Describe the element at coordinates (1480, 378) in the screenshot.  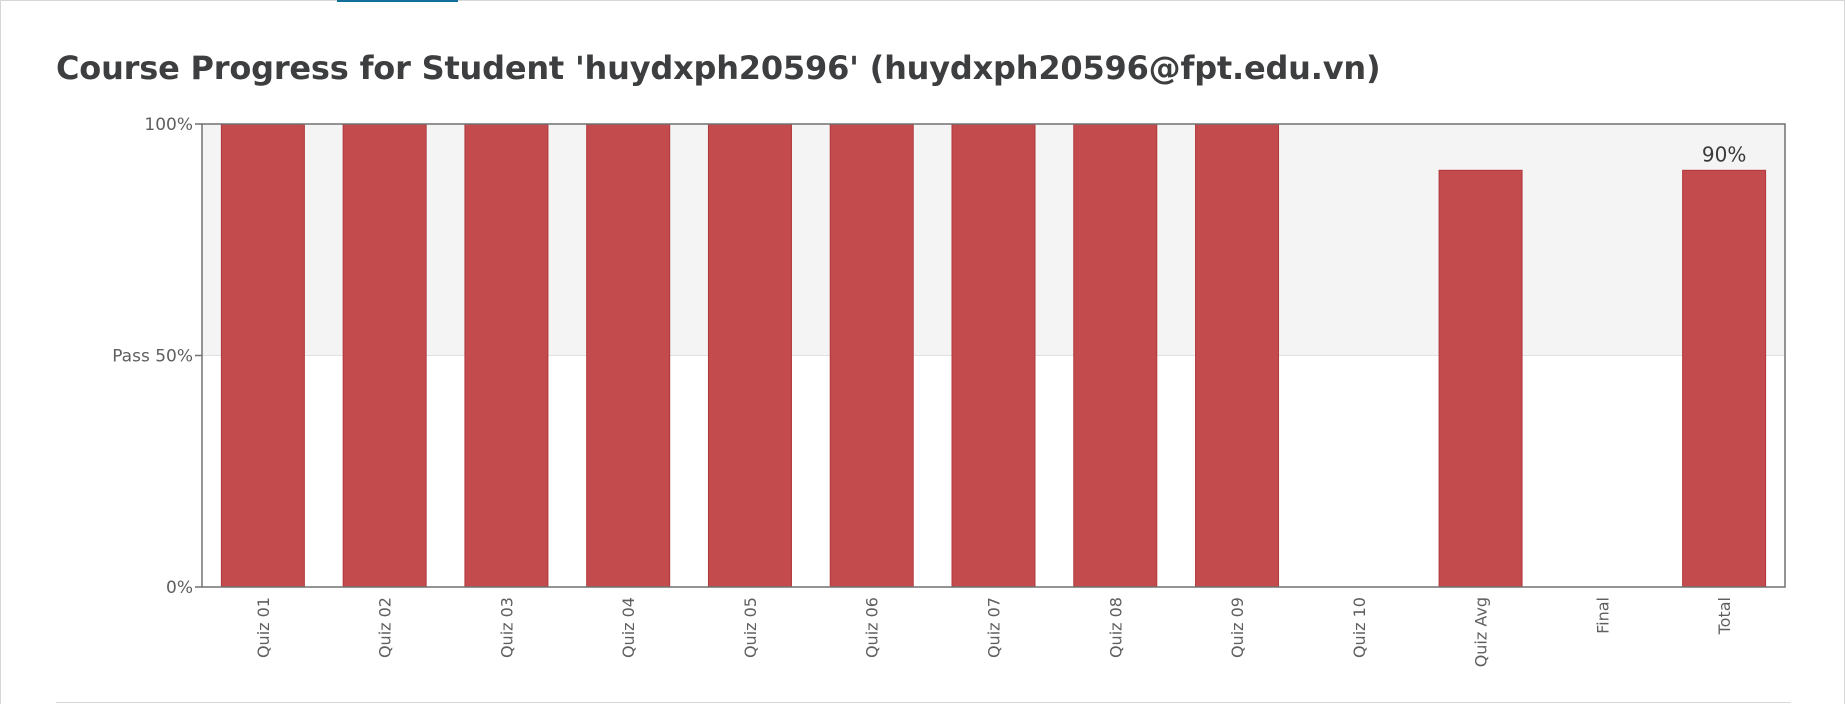
I see `bar-quiz-avg` at that location.